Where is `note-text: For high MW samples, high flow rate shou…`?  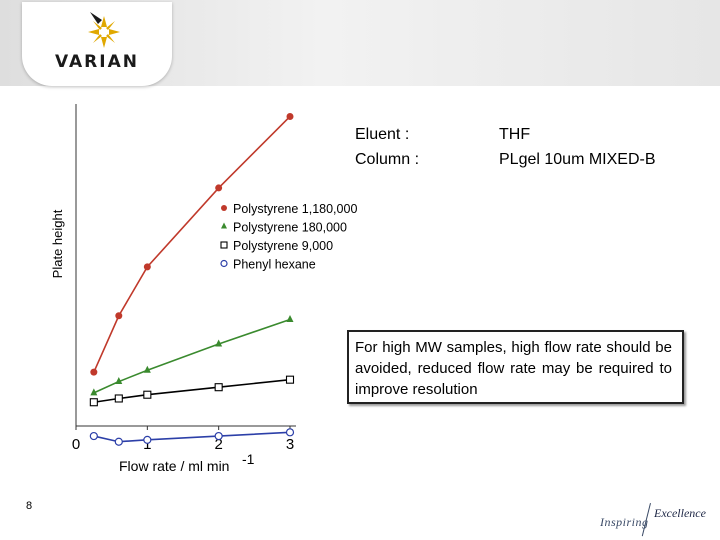
note-text: For high MW samples, high flow rate shou… is located at coordinates (513, 368).